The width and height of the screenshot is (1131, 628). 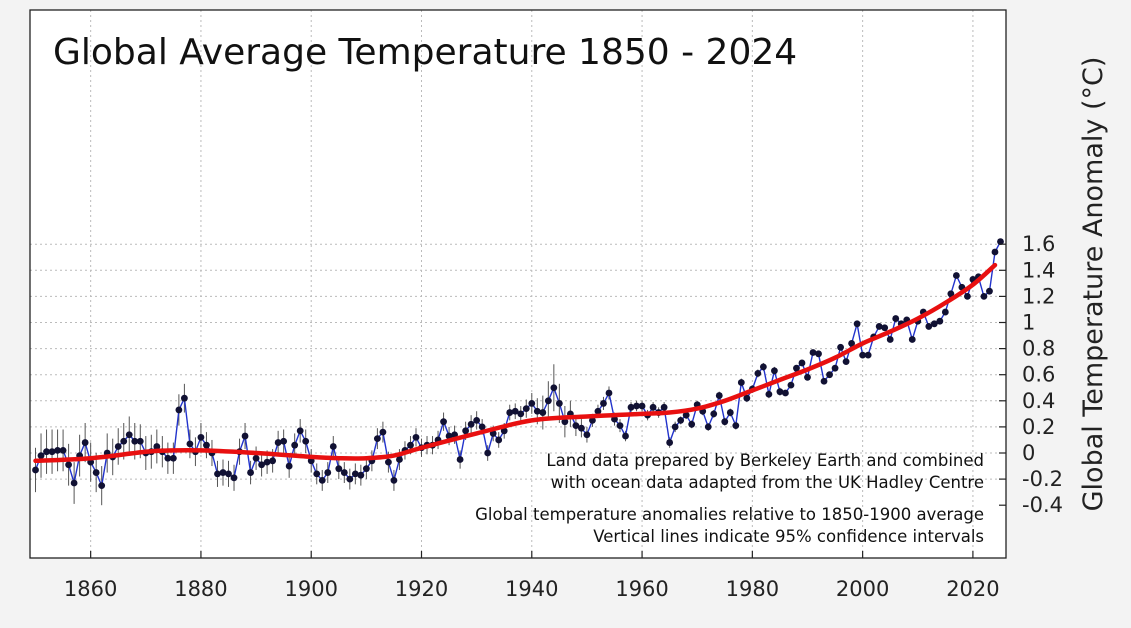 I want to click on x-tick-label: 2000, so click(x=862, y=589).